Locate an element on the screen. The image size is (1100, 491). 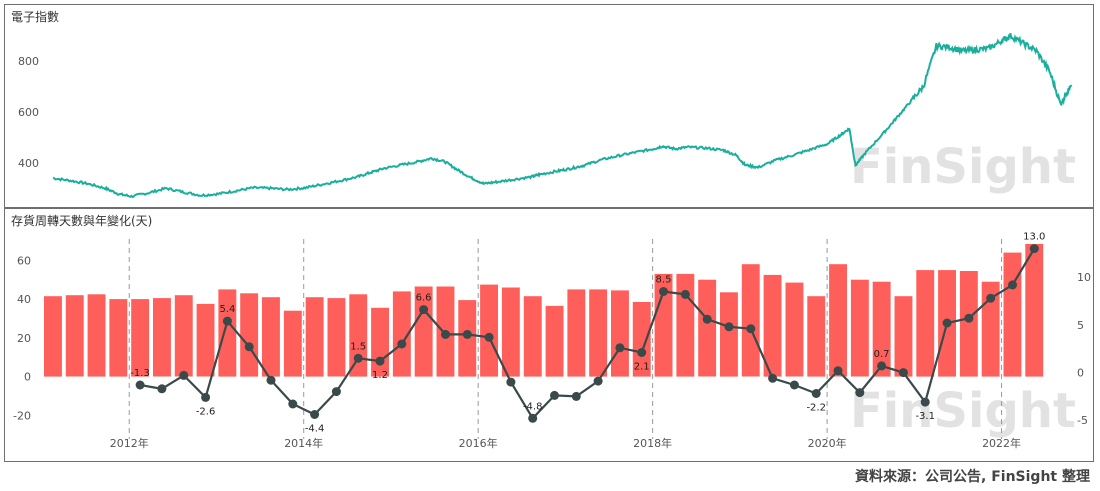
x-tick-label: 2014年 is located at coordinates (303, 443).